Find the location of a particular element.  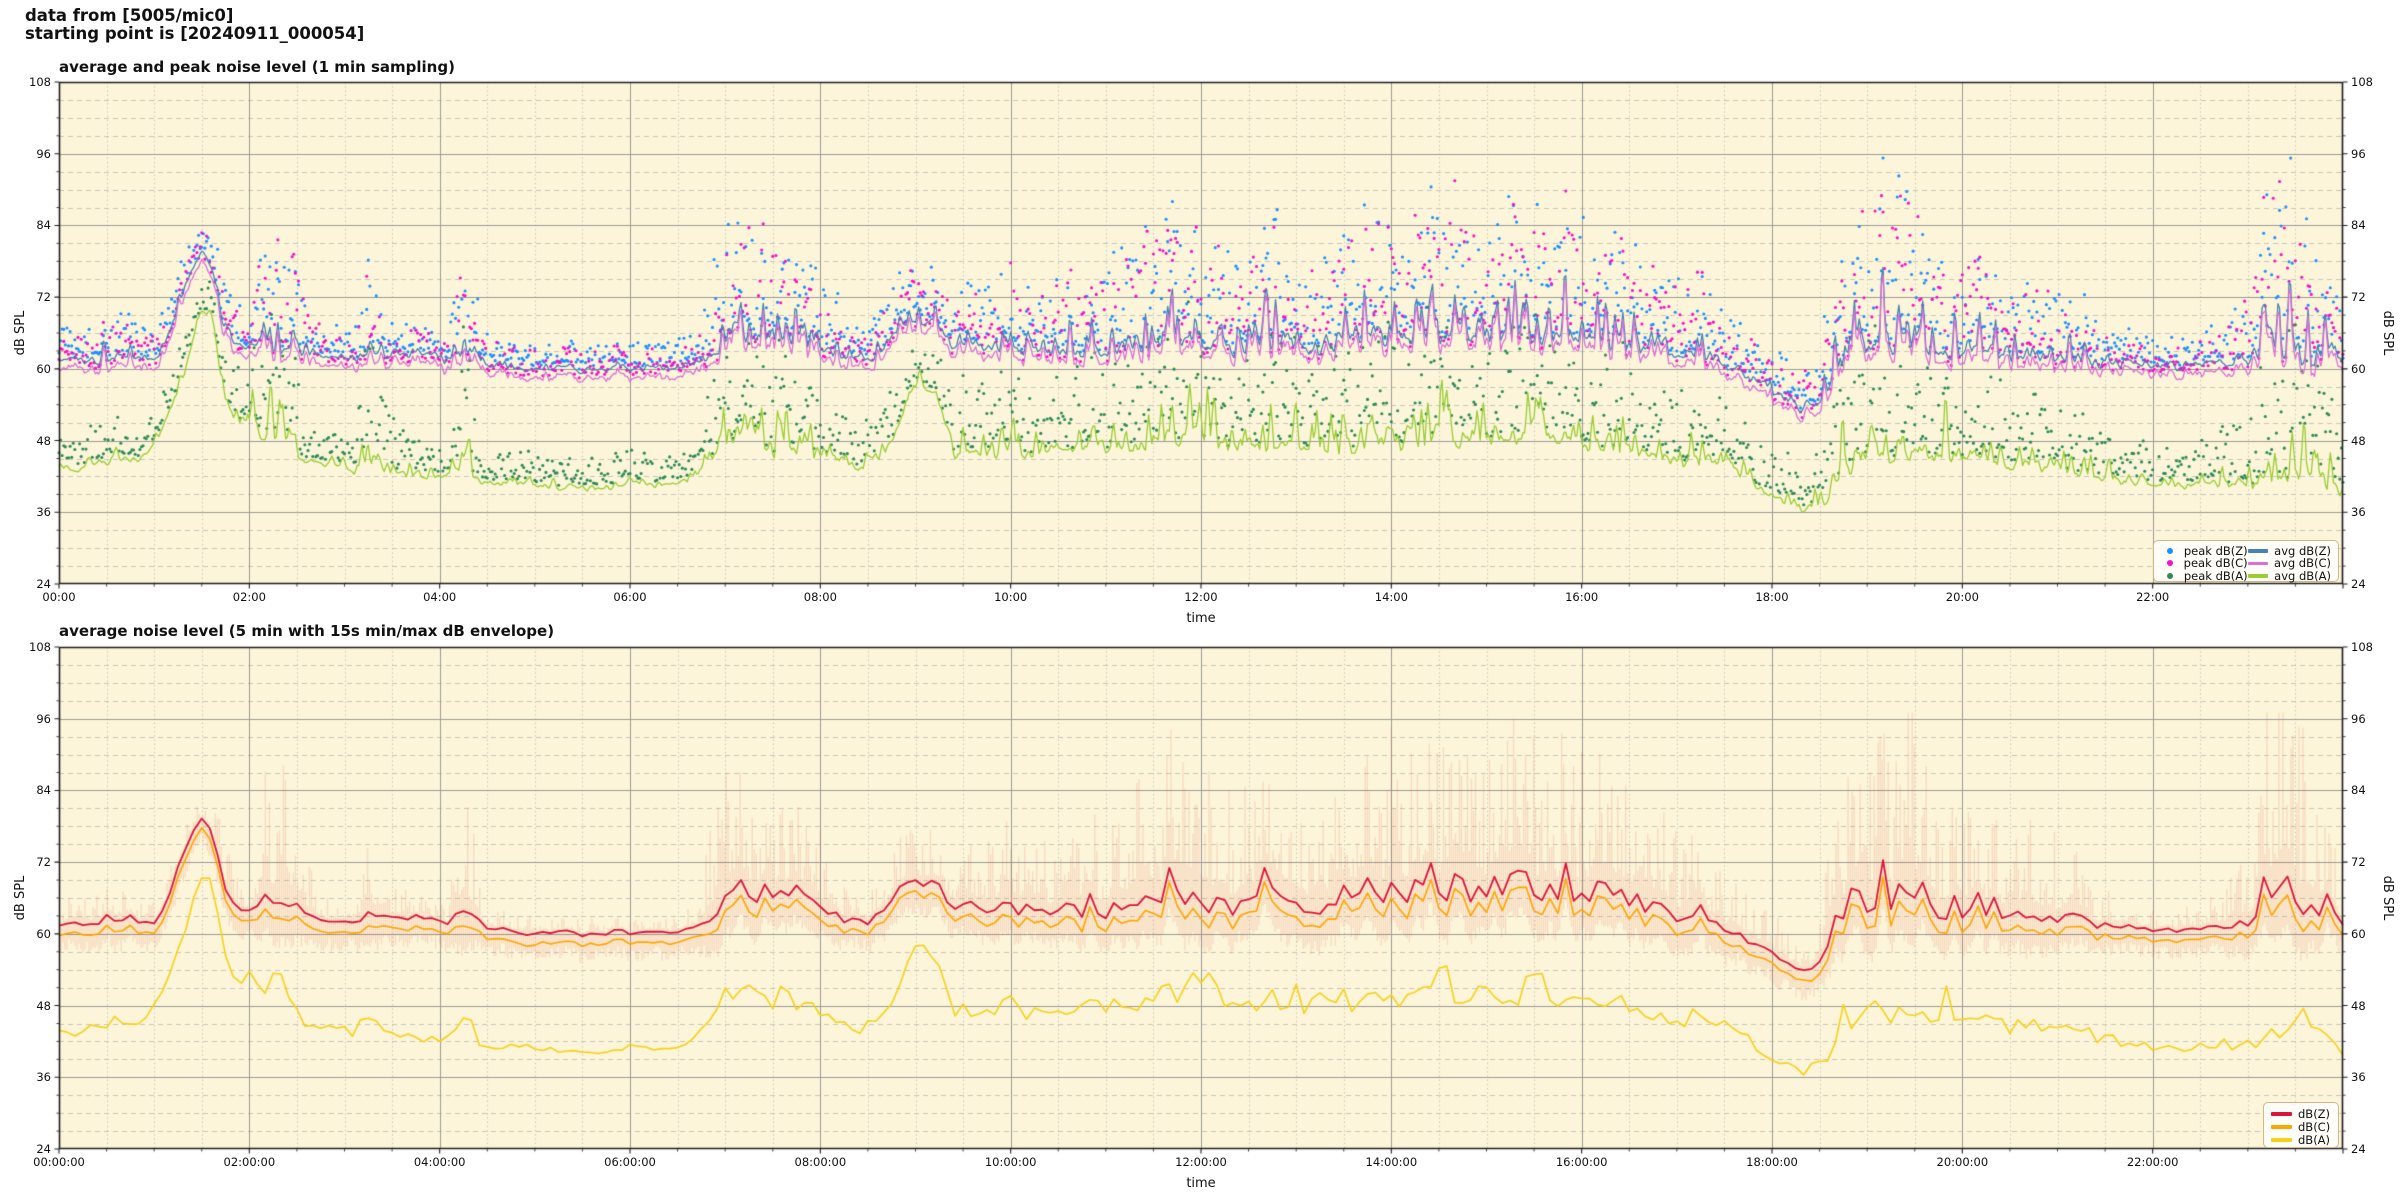

x-tick: 08:00 is located at coordinates (820, 597).